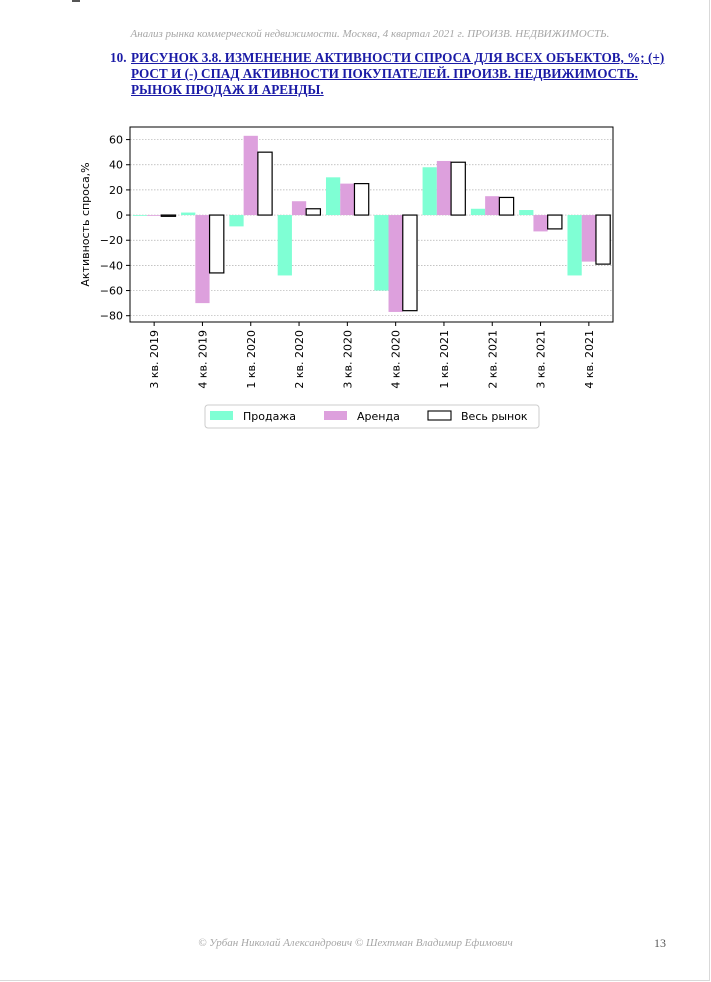 Image resolution: width=711 pixels, height=982 pixels. Describe the element at coordinates (494, 416) in the screenshot. I see `legend-label: Весь рынок` at that location.